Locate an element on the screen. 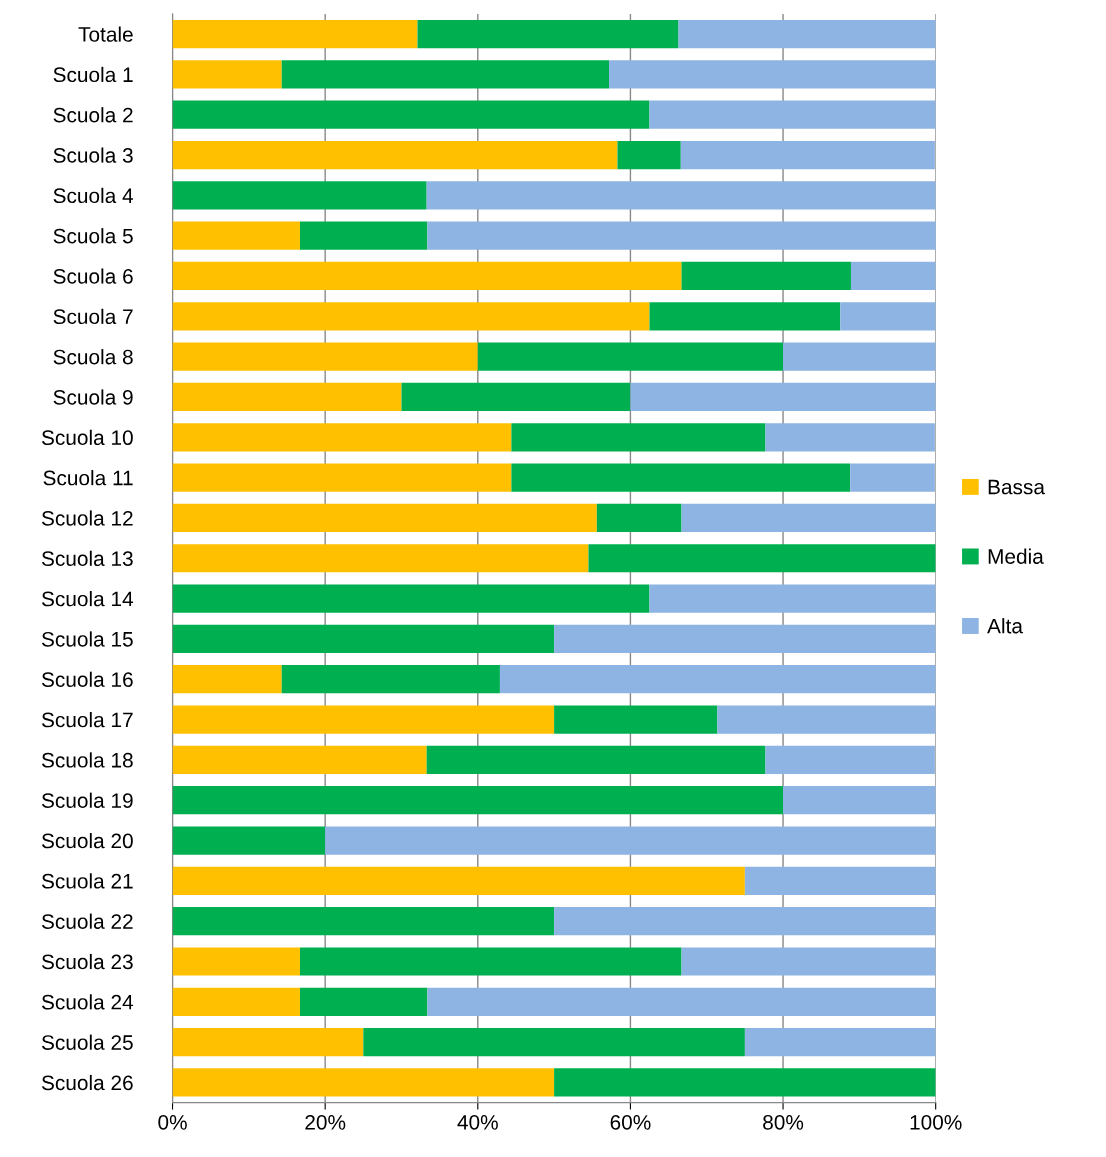 The image size is (1106, 1157). y-tick-label: Scuola 22 is located at coordinates (87, 921).